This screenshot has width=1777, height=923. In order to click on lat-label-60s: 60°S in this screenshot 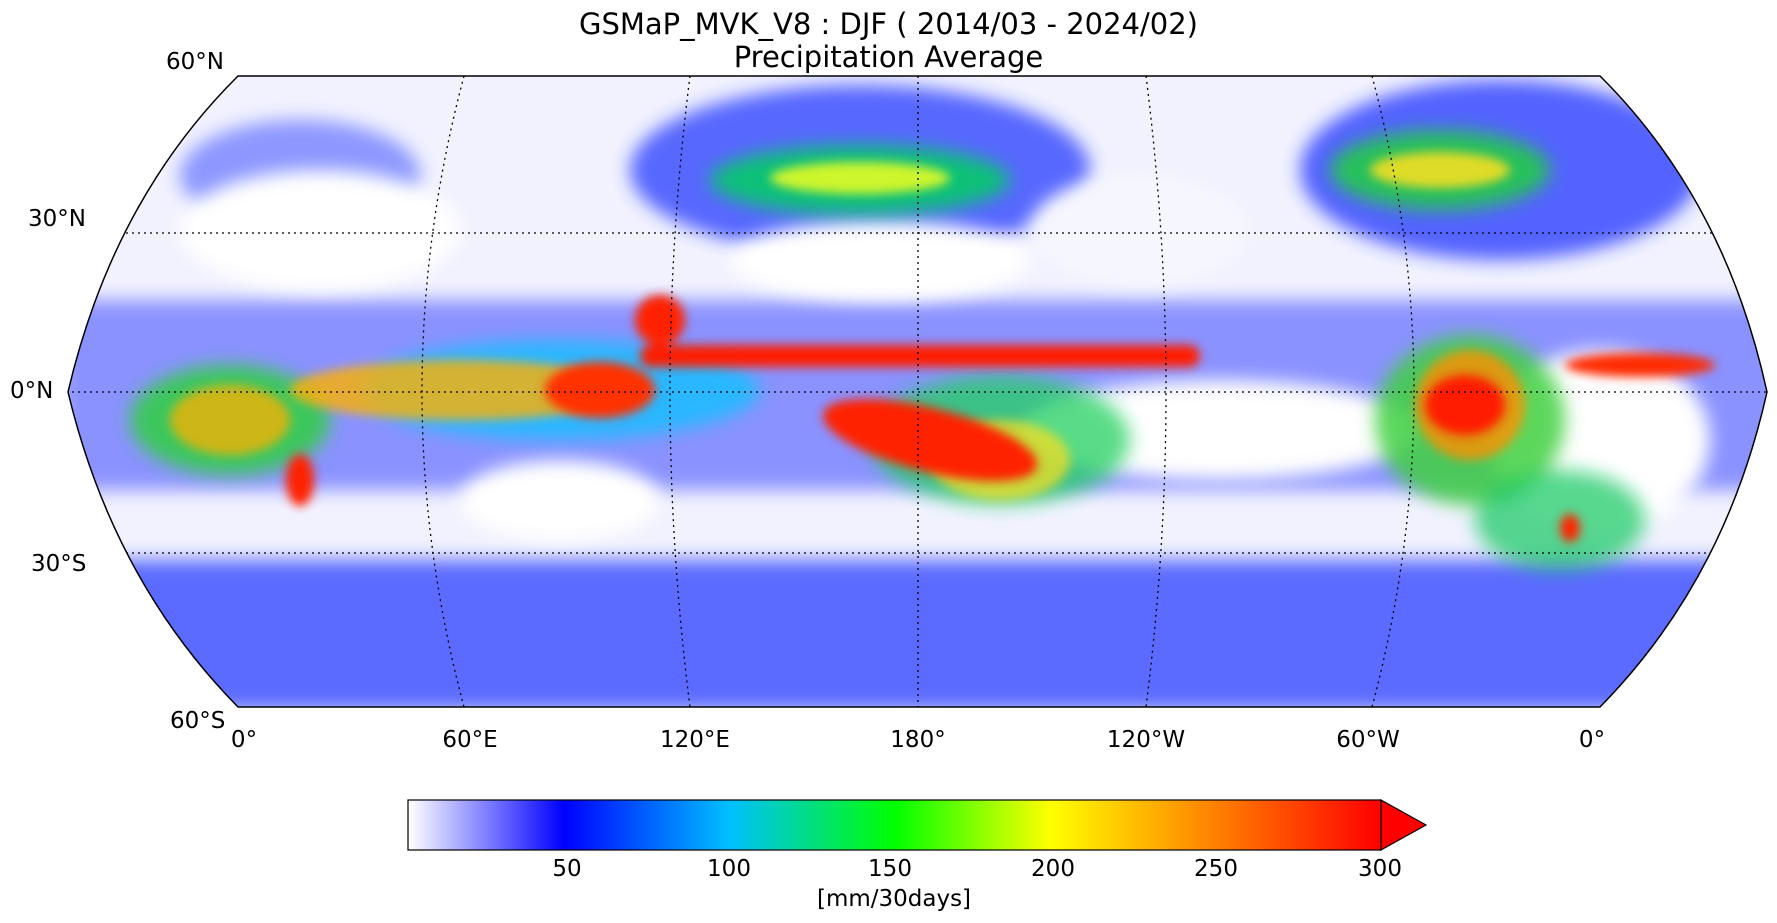, I will do `click(198, 721)`.